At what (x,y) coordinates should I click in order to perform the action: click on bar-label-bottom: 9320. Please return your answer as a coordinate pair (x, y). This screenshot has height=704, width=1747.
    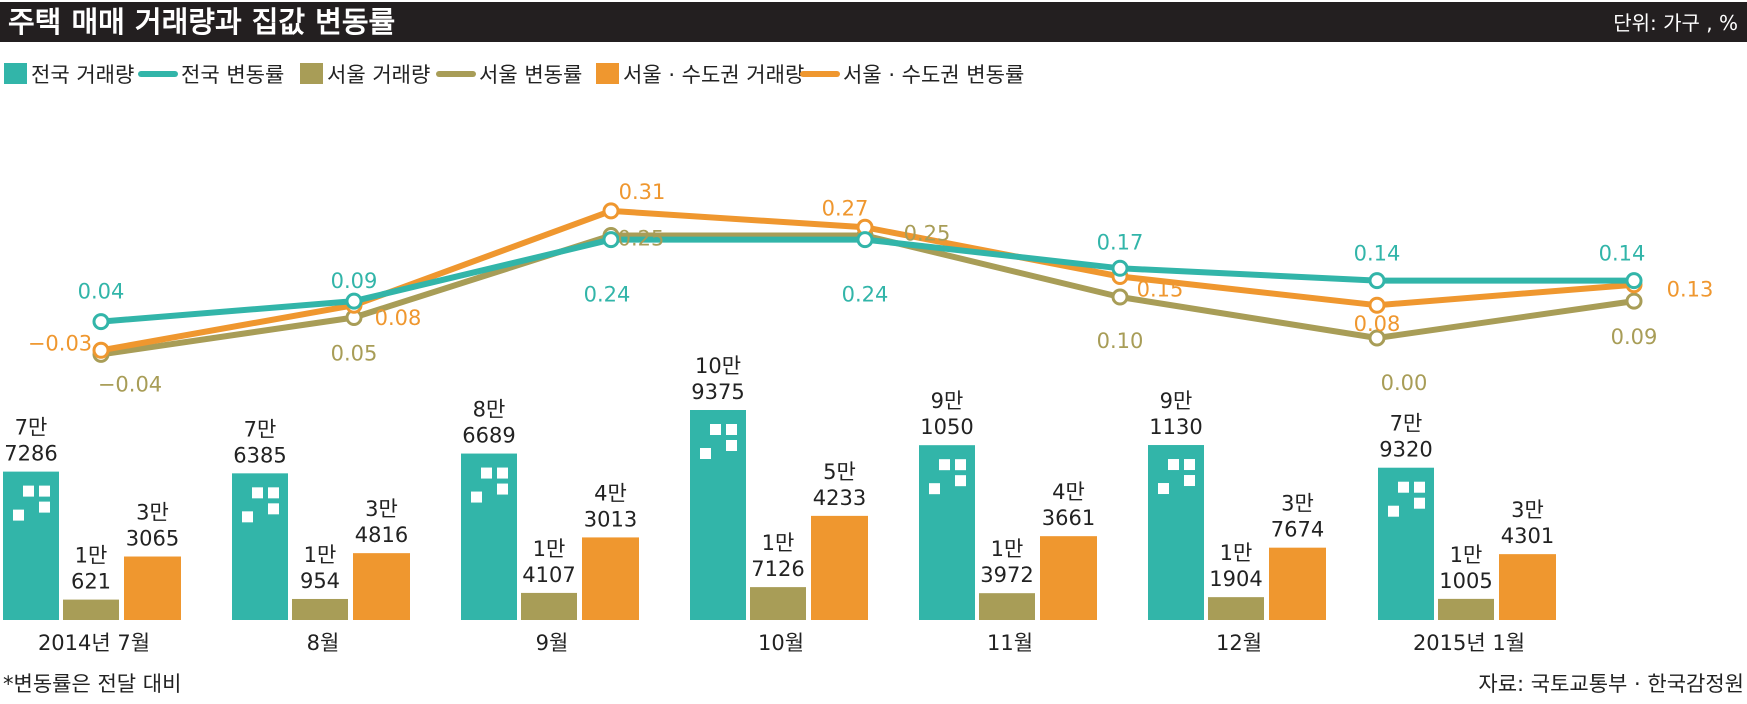
    Looking at the image, I should click on (1405, 450).